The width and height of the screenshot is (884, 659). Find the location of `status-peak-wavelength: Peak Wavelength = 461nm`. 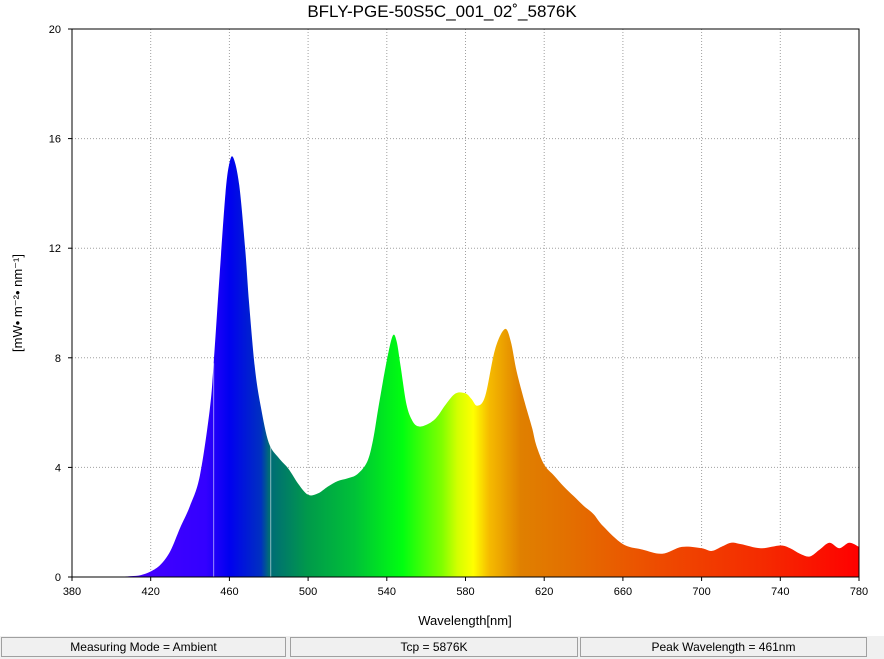

status-peak-wavelength: Peak Wavelength = 461nm is located at coordinates (723, 647).